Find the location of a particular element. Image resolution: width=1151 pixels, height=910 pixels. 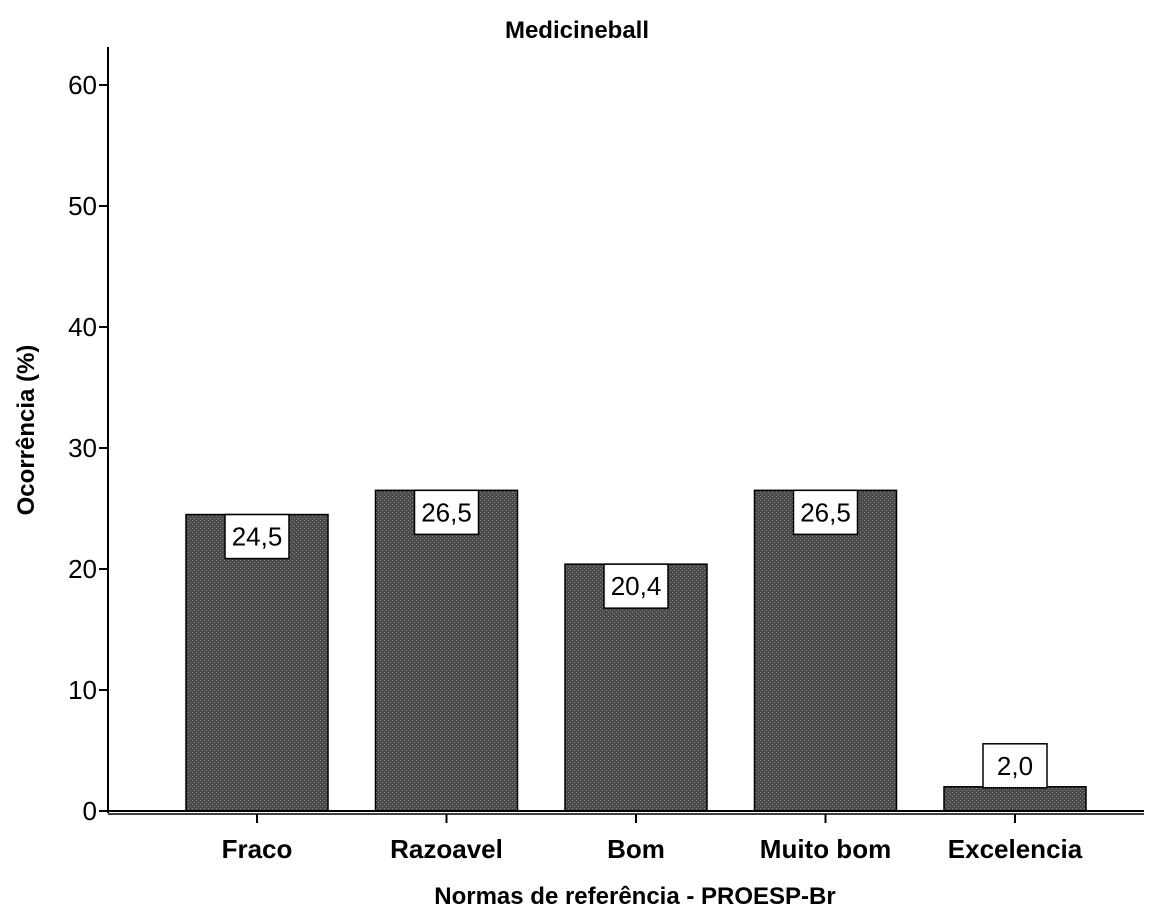

data-label: 2,0 is located at coordinates (1015, 766).